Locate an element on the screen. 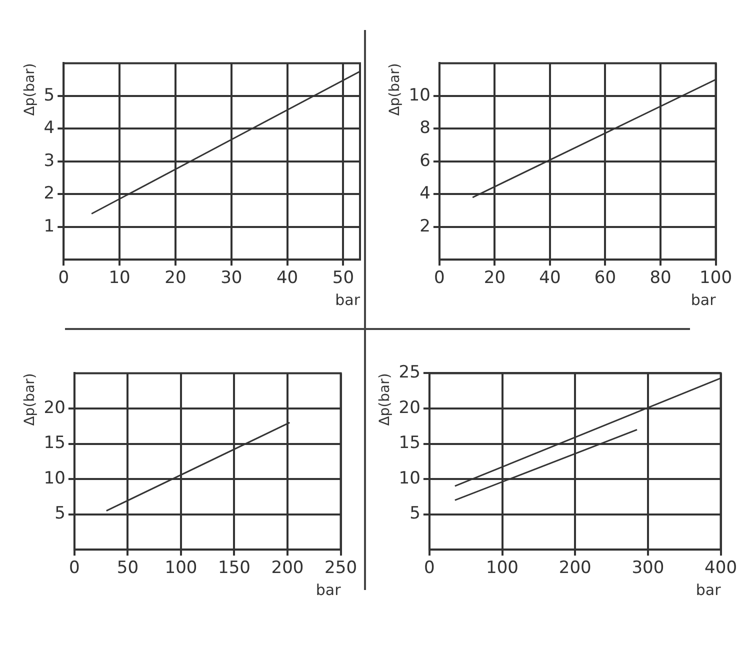 This screenshot has height=668, width=750. x-tick-label: 30 is located at coordinates (231, 278).